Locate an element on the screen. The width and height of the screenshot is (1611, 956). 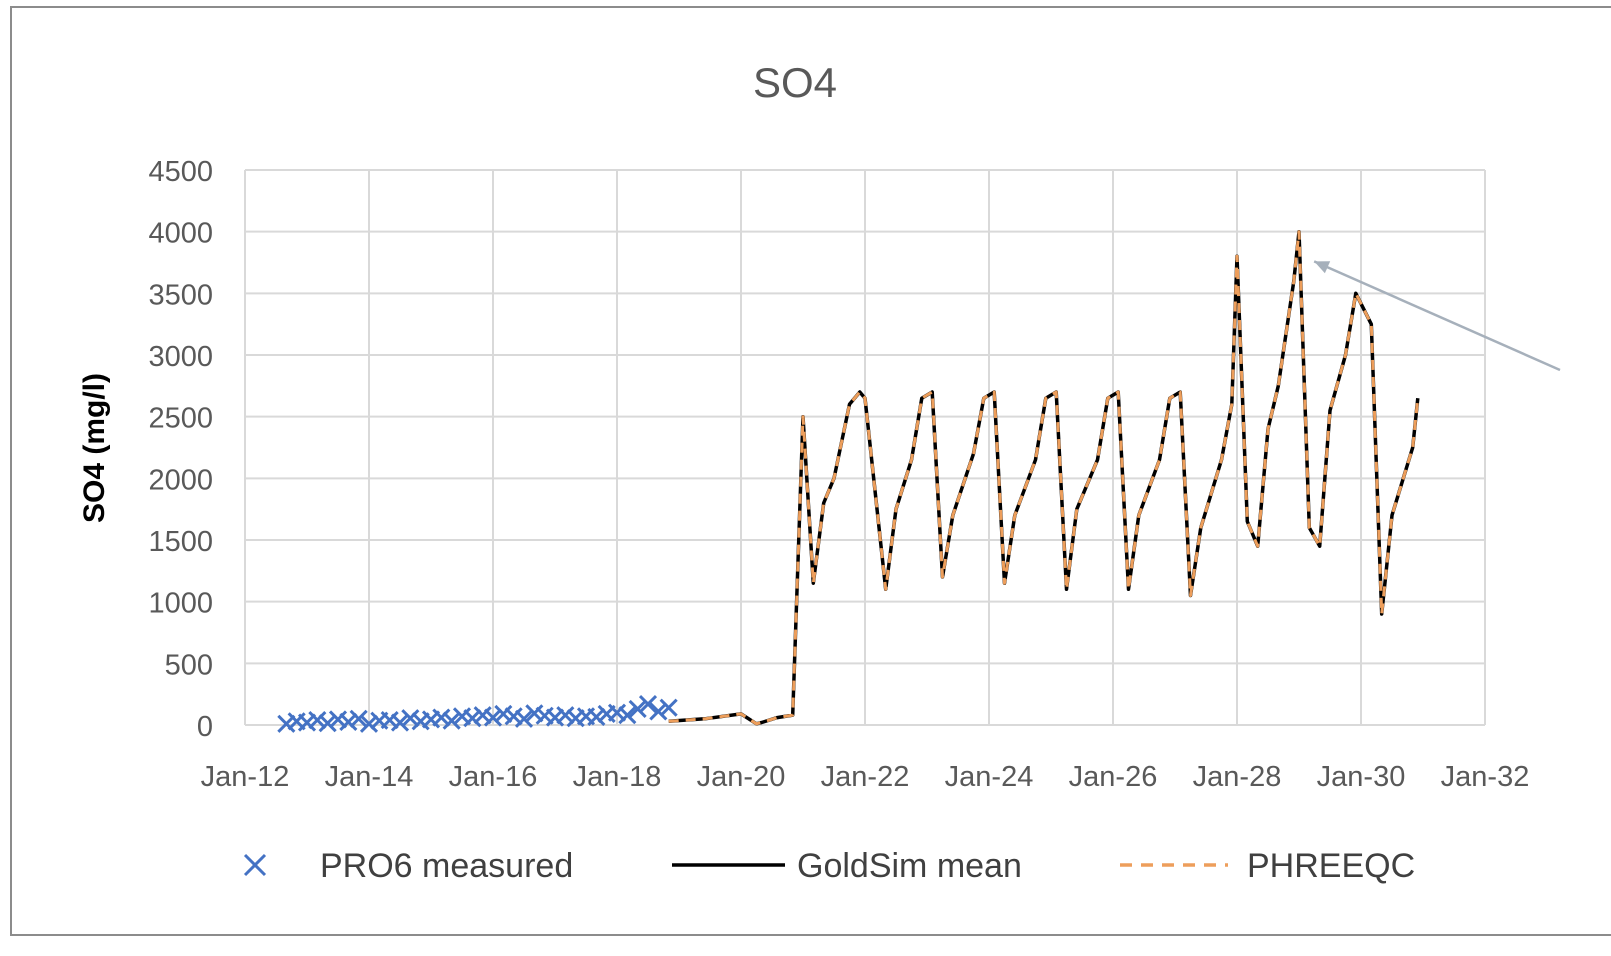
y-tick-label: 0 is located at coordinates (205, 727).